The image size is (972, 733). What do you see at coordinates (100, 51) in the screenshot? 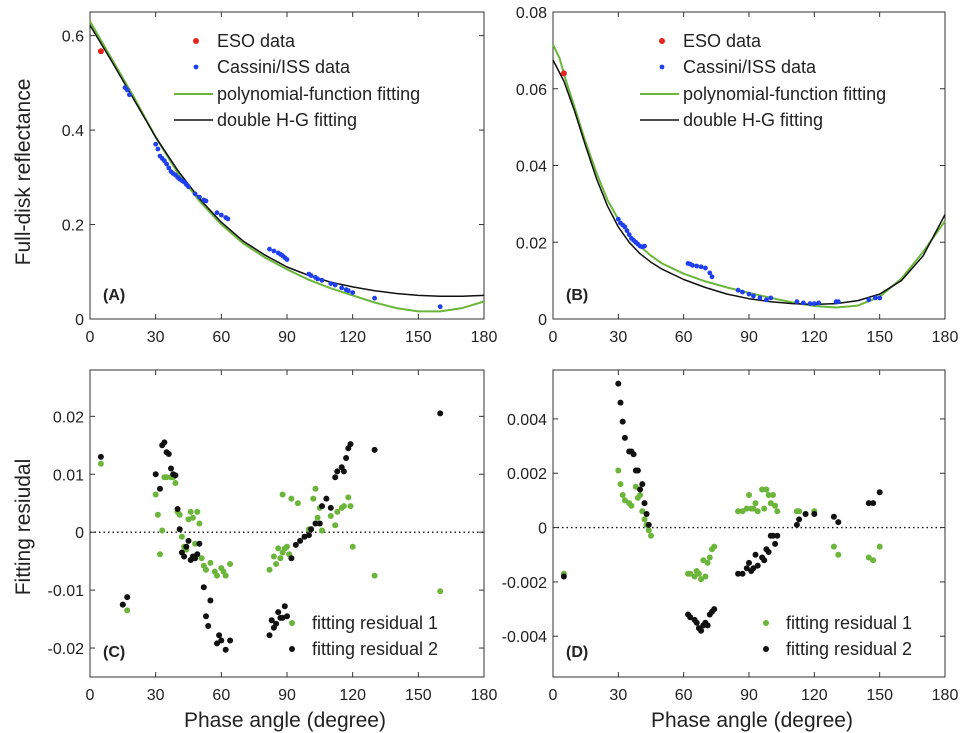
I see `data-point-eso-data` at bounding box center [100, 51].